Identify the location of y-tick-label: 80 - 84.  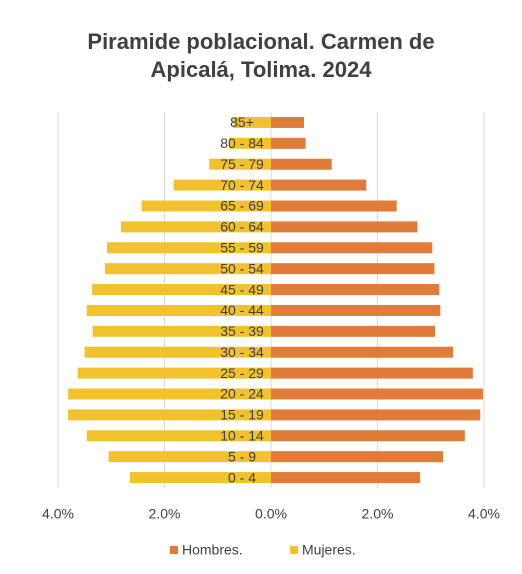
(242, 143).